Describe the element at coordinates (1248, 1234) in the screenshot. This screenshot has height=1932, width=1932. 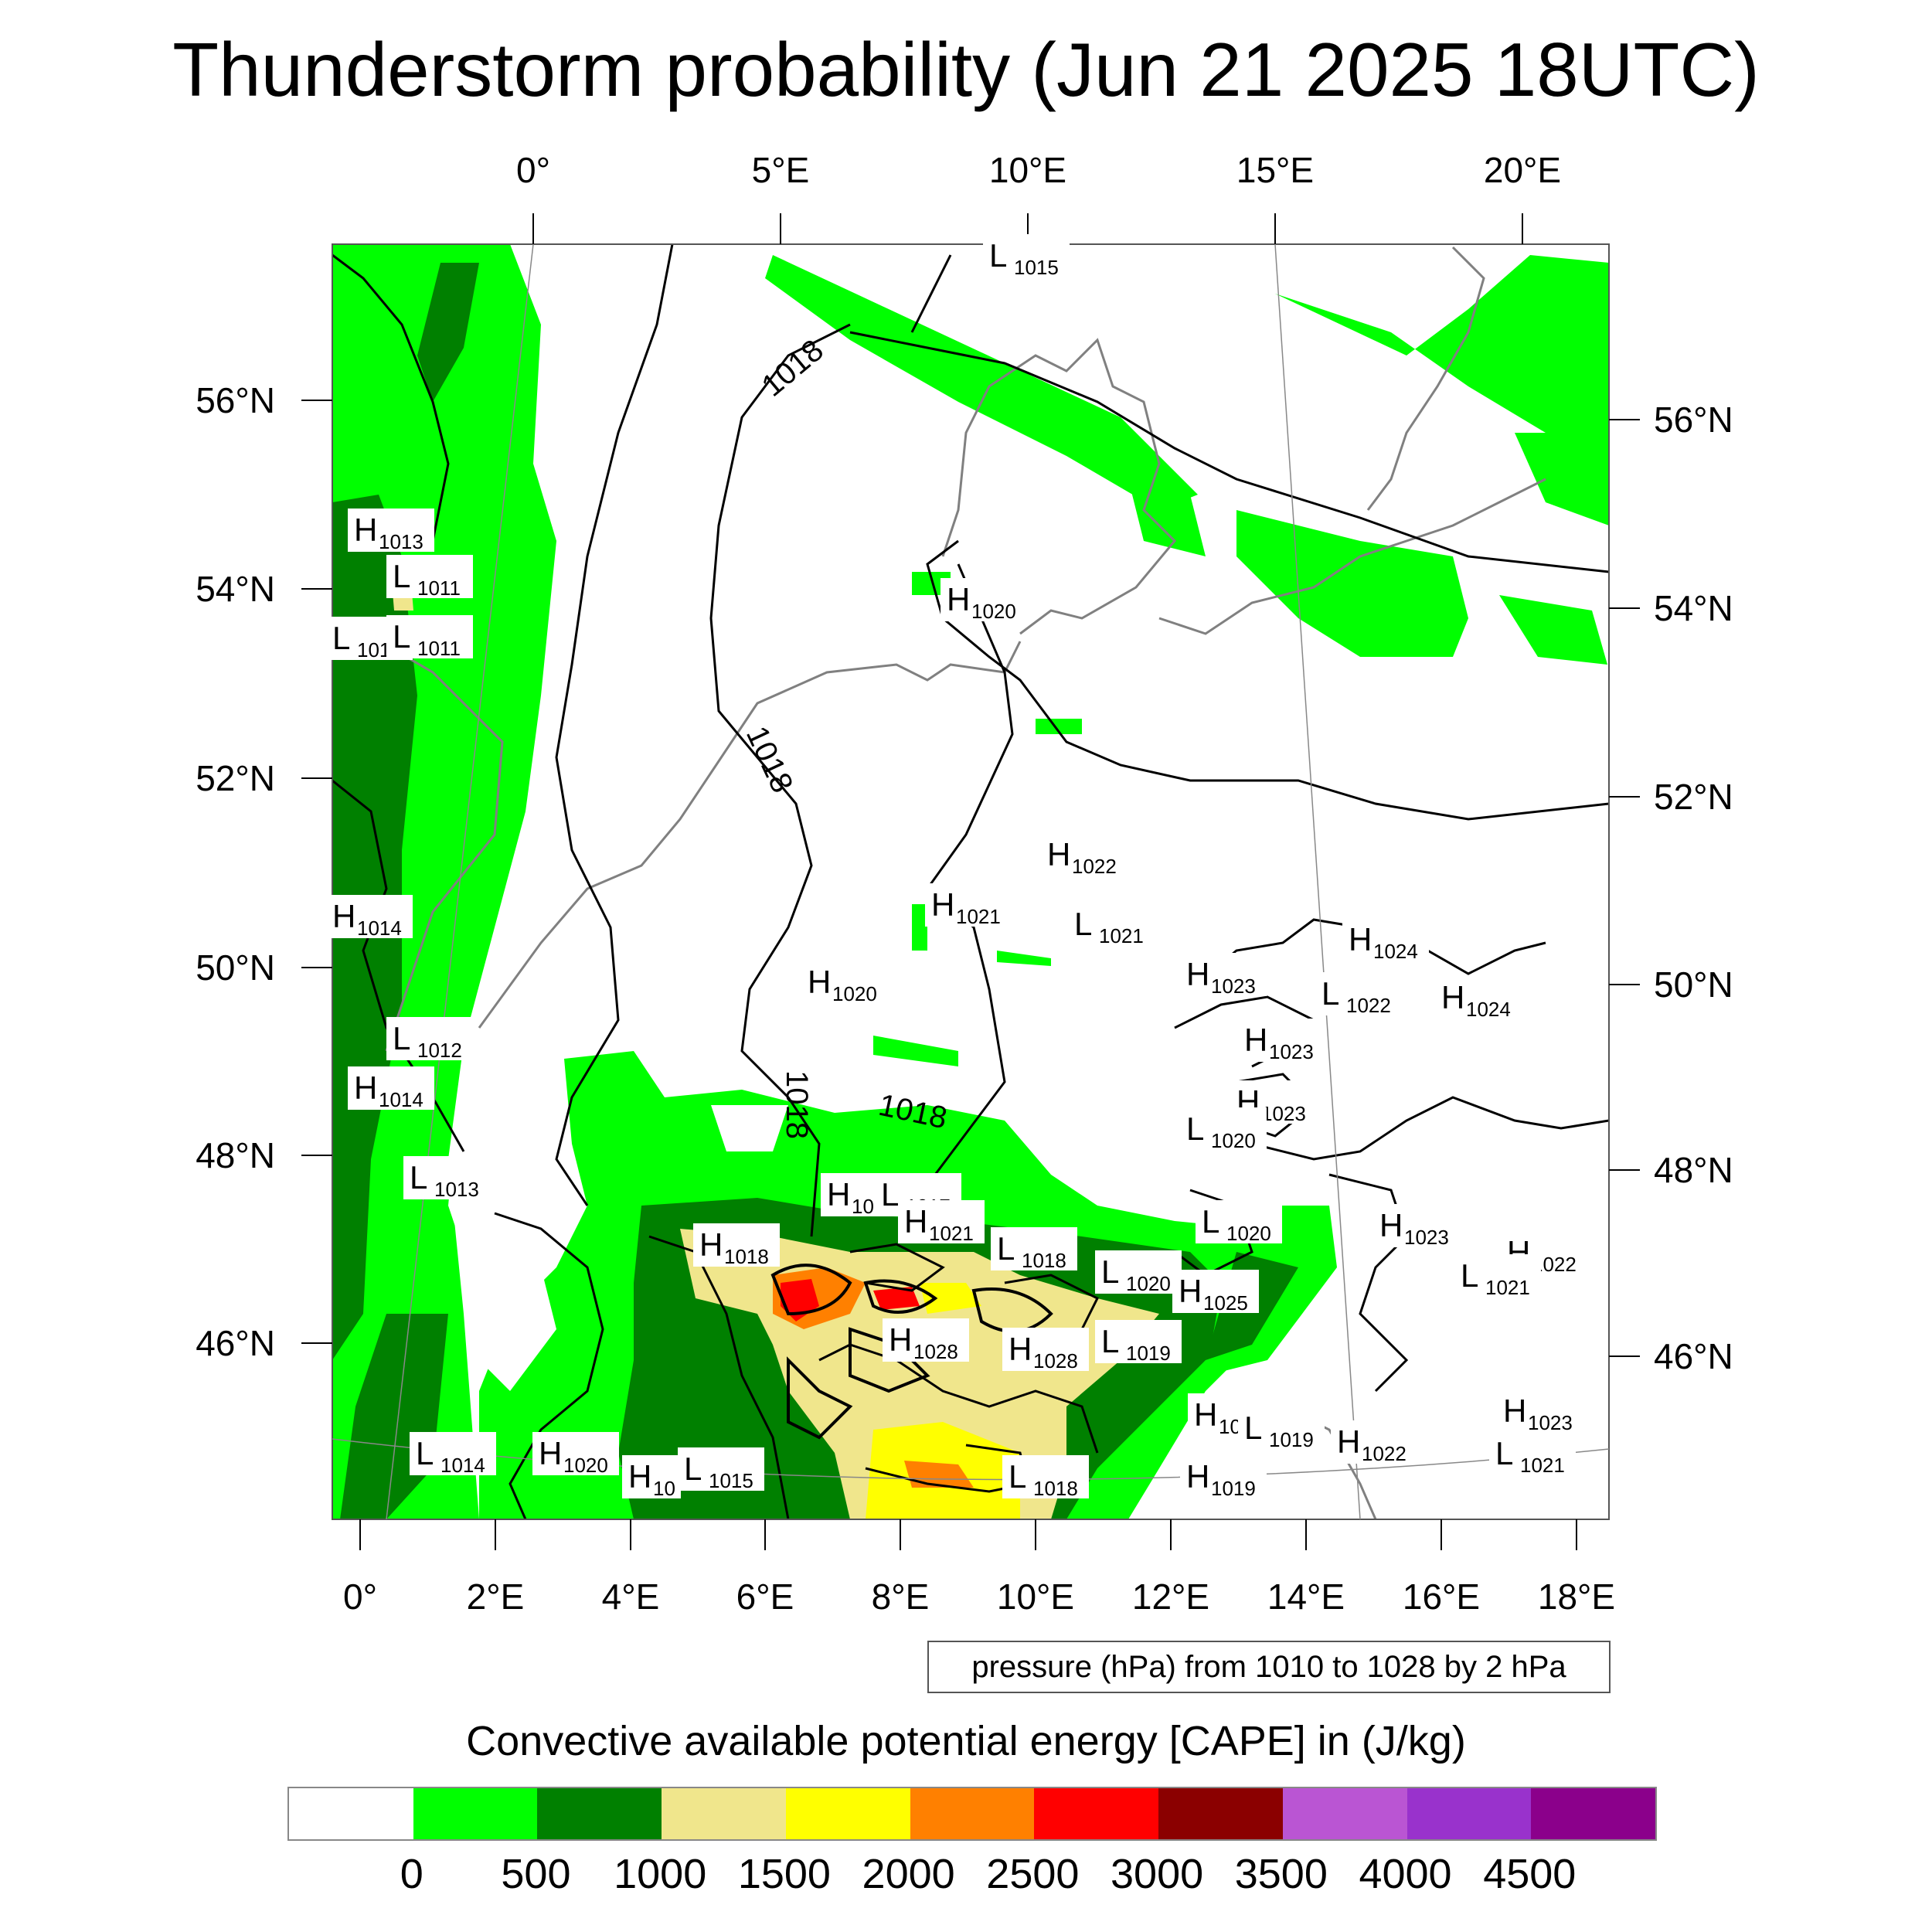
I see `pressure-value: 1020` at that location.